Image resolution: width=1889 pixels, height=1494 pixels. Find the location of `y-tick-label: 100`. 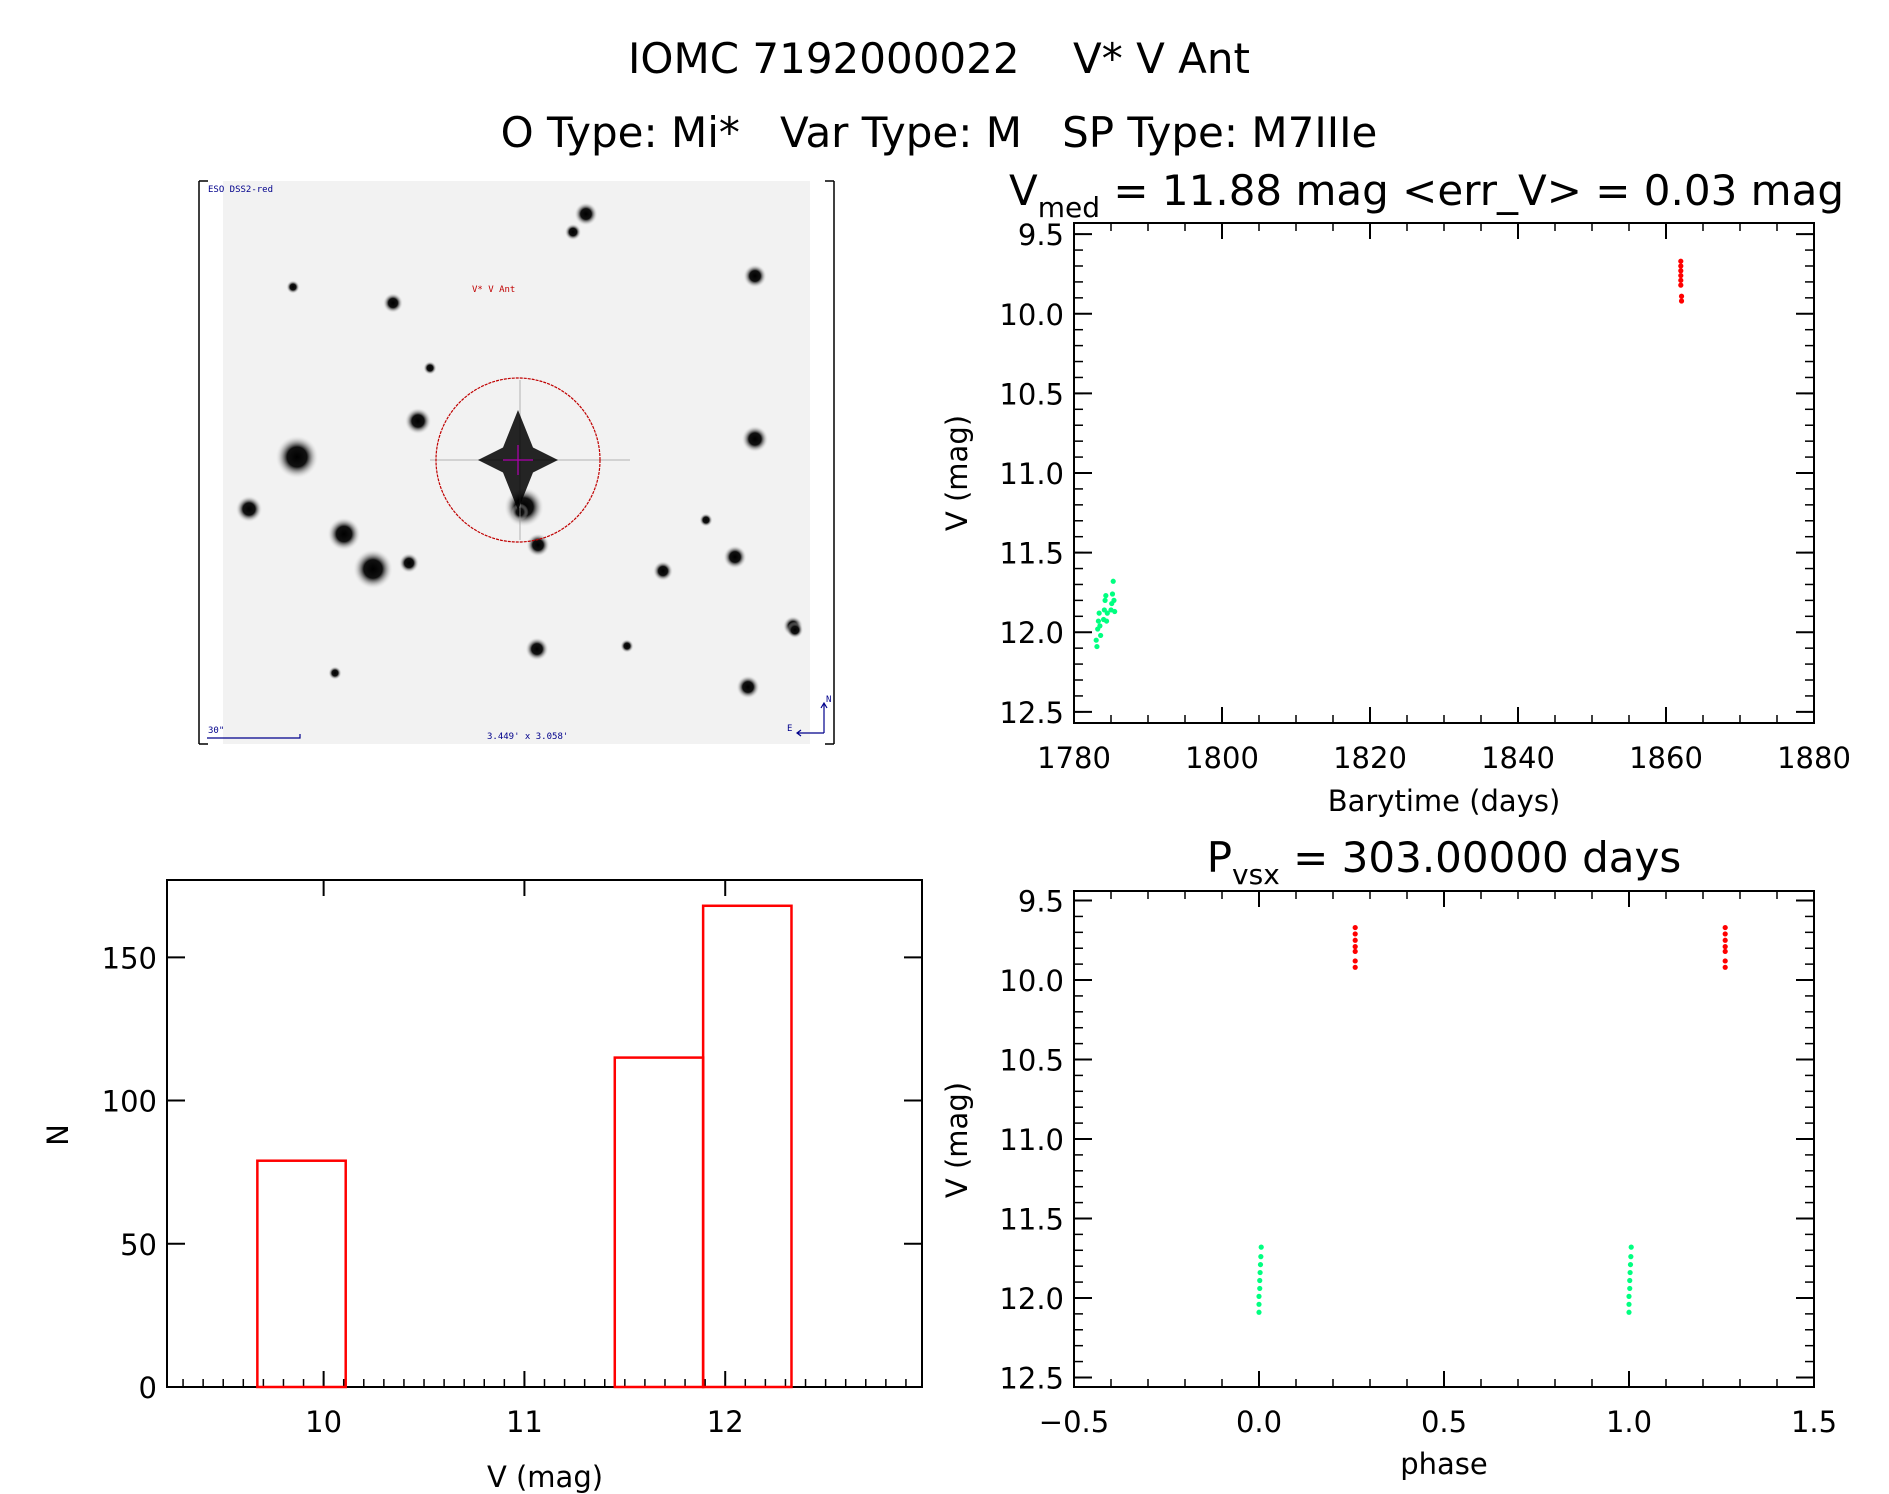

y-tick-label: 100 is located at coordinates (129, 1102).